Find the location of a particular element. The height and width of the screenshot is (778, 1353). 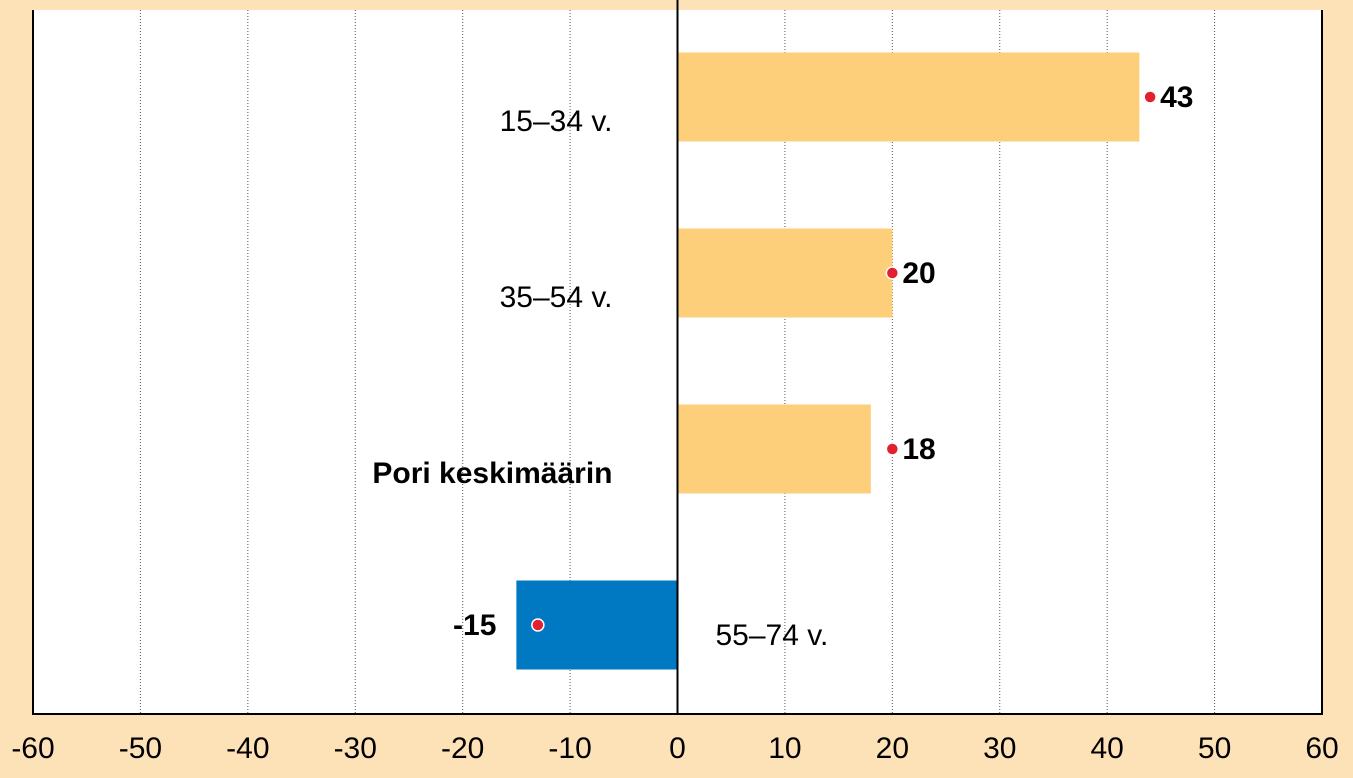

x-tick-label: -50 is located at coordinates (140, 748).